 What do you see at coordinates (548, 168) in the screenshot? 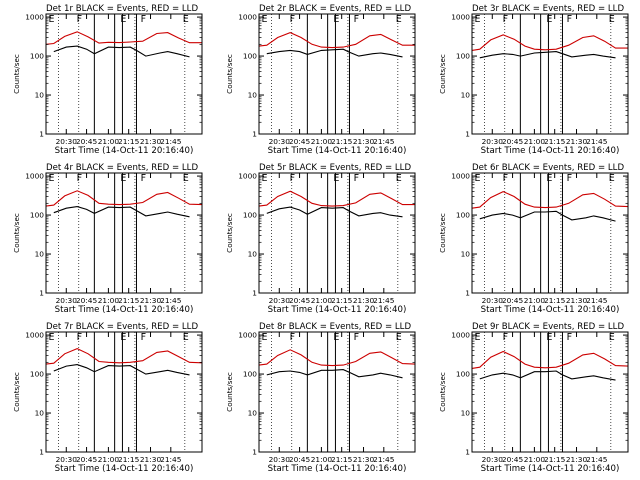
I see `chart-title: Det 6r BLACK = Events, RED = LLD` at bounding box center [548, 168].